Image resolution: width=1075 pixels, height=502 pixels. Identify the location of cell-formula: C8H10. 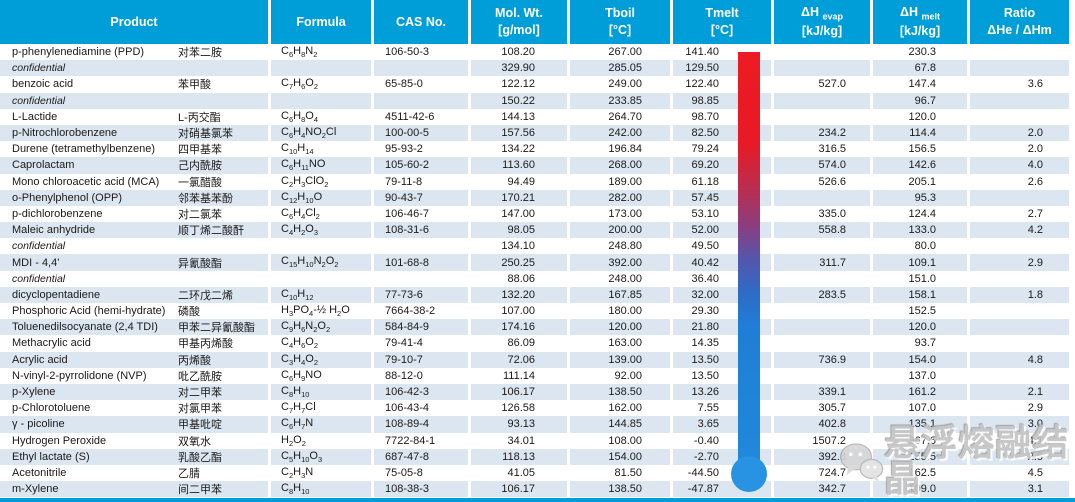
(321, 392).